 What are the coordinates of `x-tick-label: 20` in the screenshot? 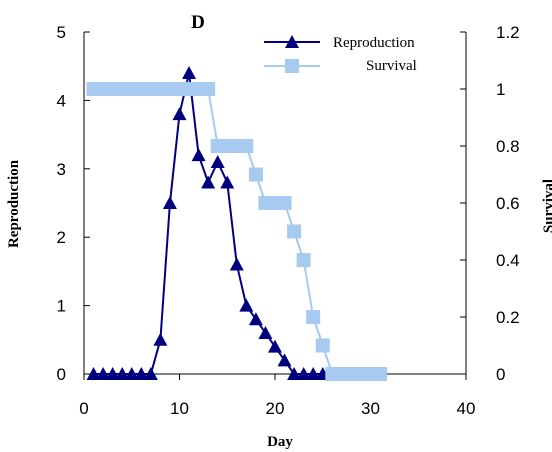 It's located at (275, 408).